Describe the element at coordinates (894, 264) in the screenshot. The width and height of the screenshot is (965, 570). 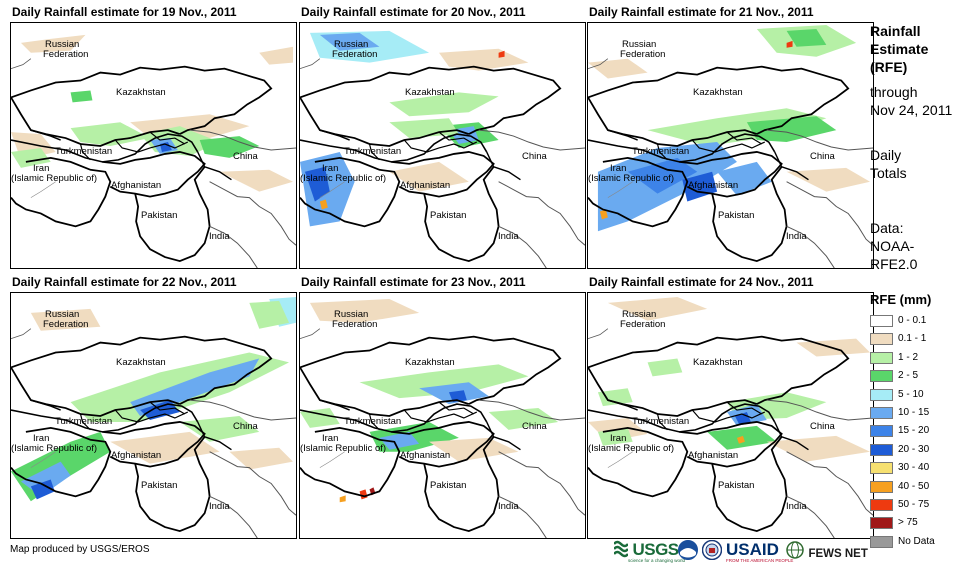
I see `sidebar-data-line-3: RFE2.0` at that location.